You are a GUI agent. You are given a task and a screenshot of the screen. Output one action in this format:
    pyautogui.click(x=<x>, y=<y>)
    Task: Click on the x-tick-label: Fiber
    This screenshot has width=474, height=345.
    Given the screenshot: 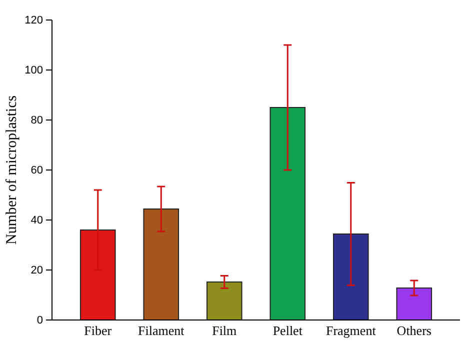 What is the action you would take?
    pyautogui.click(x=98, y=330)
    